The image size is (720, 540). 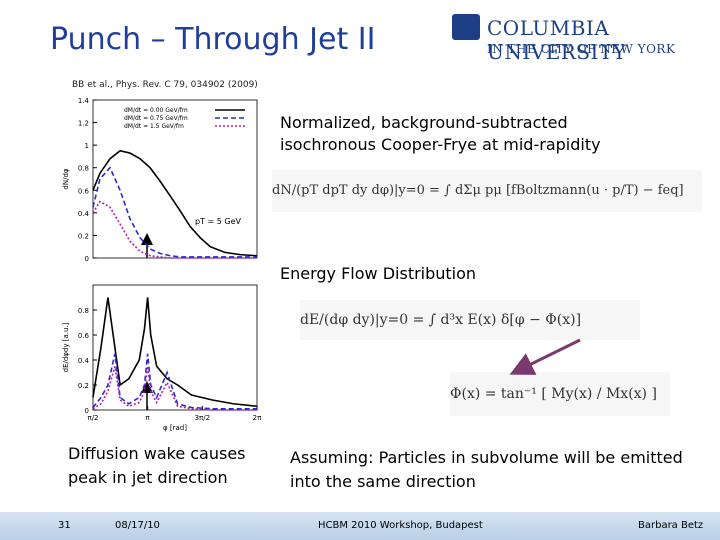 I want to click on x-tick-label: π/2, so click(x=92, y=418).